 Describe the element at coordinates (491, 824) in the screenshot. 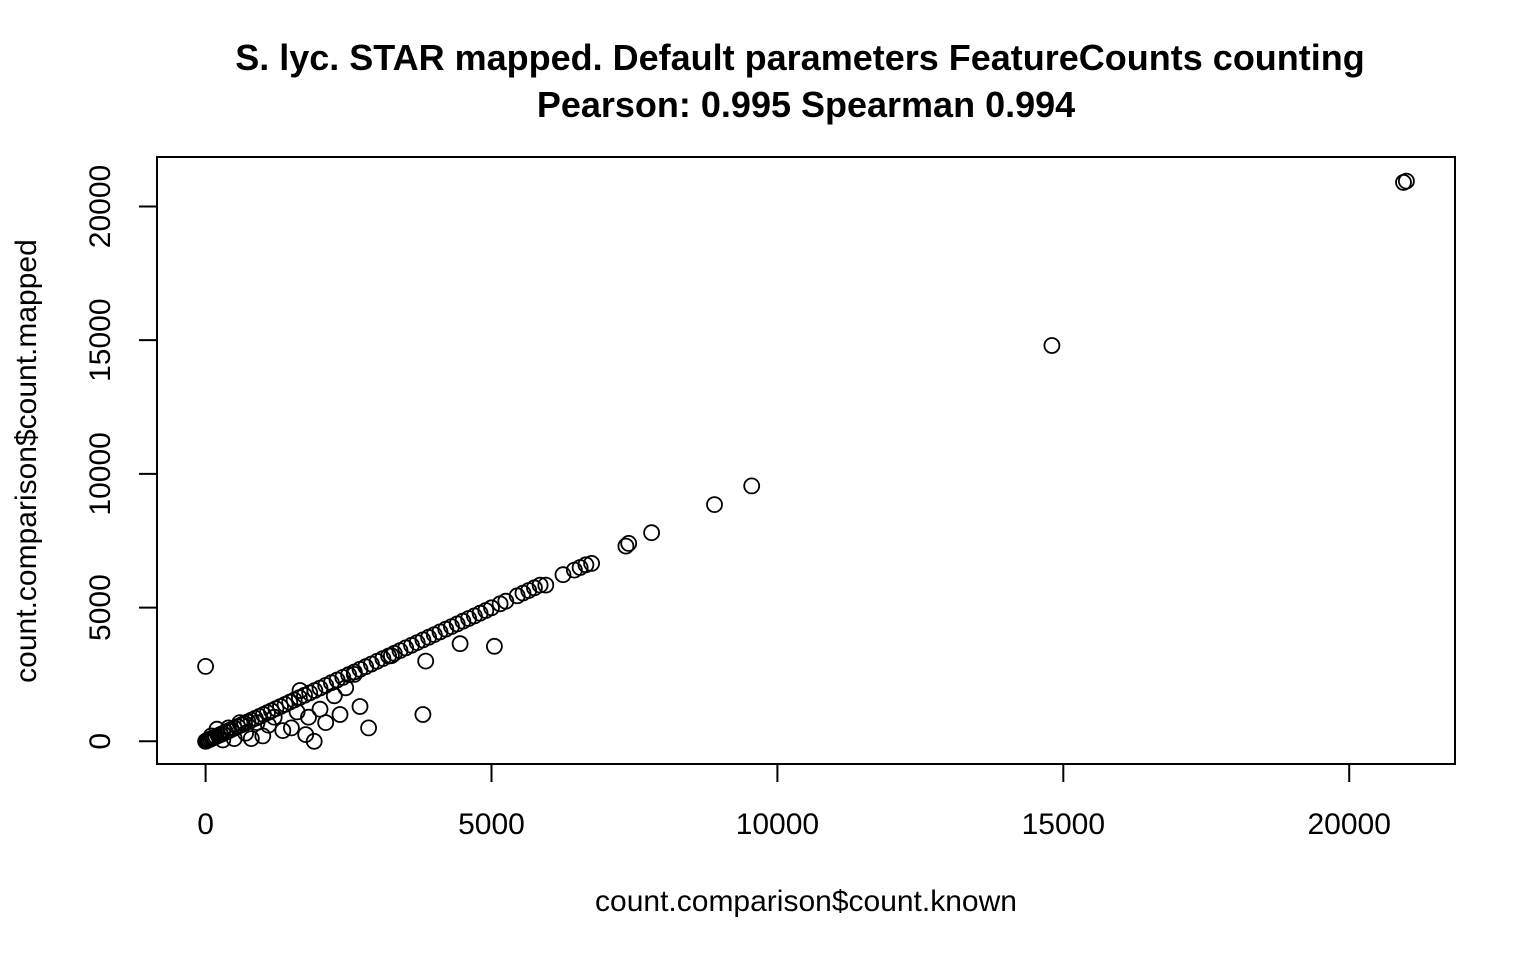

I see `x-tick-label: 5000` at that location.